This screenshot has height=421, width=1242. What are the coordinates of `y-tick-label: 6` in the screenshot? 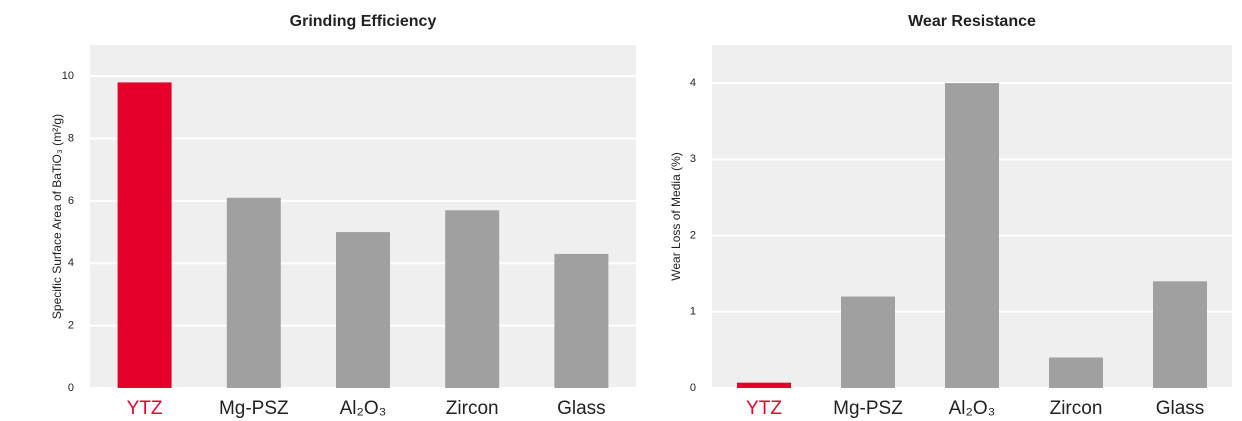 It's located at (71, 201).